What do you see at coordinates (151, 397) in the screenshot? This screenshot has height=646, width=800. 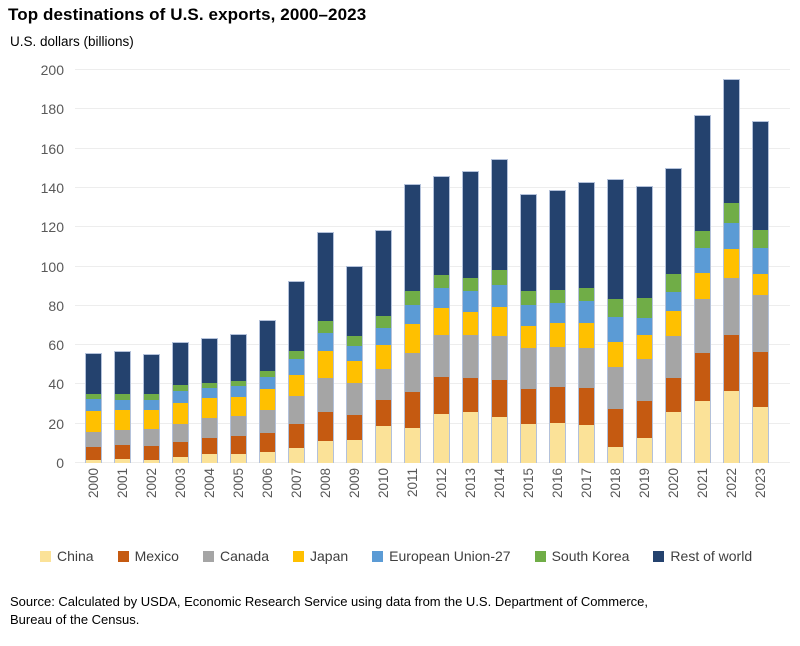 I see `bar-segment-2002-south-korea` at bounding box center [151, 397].